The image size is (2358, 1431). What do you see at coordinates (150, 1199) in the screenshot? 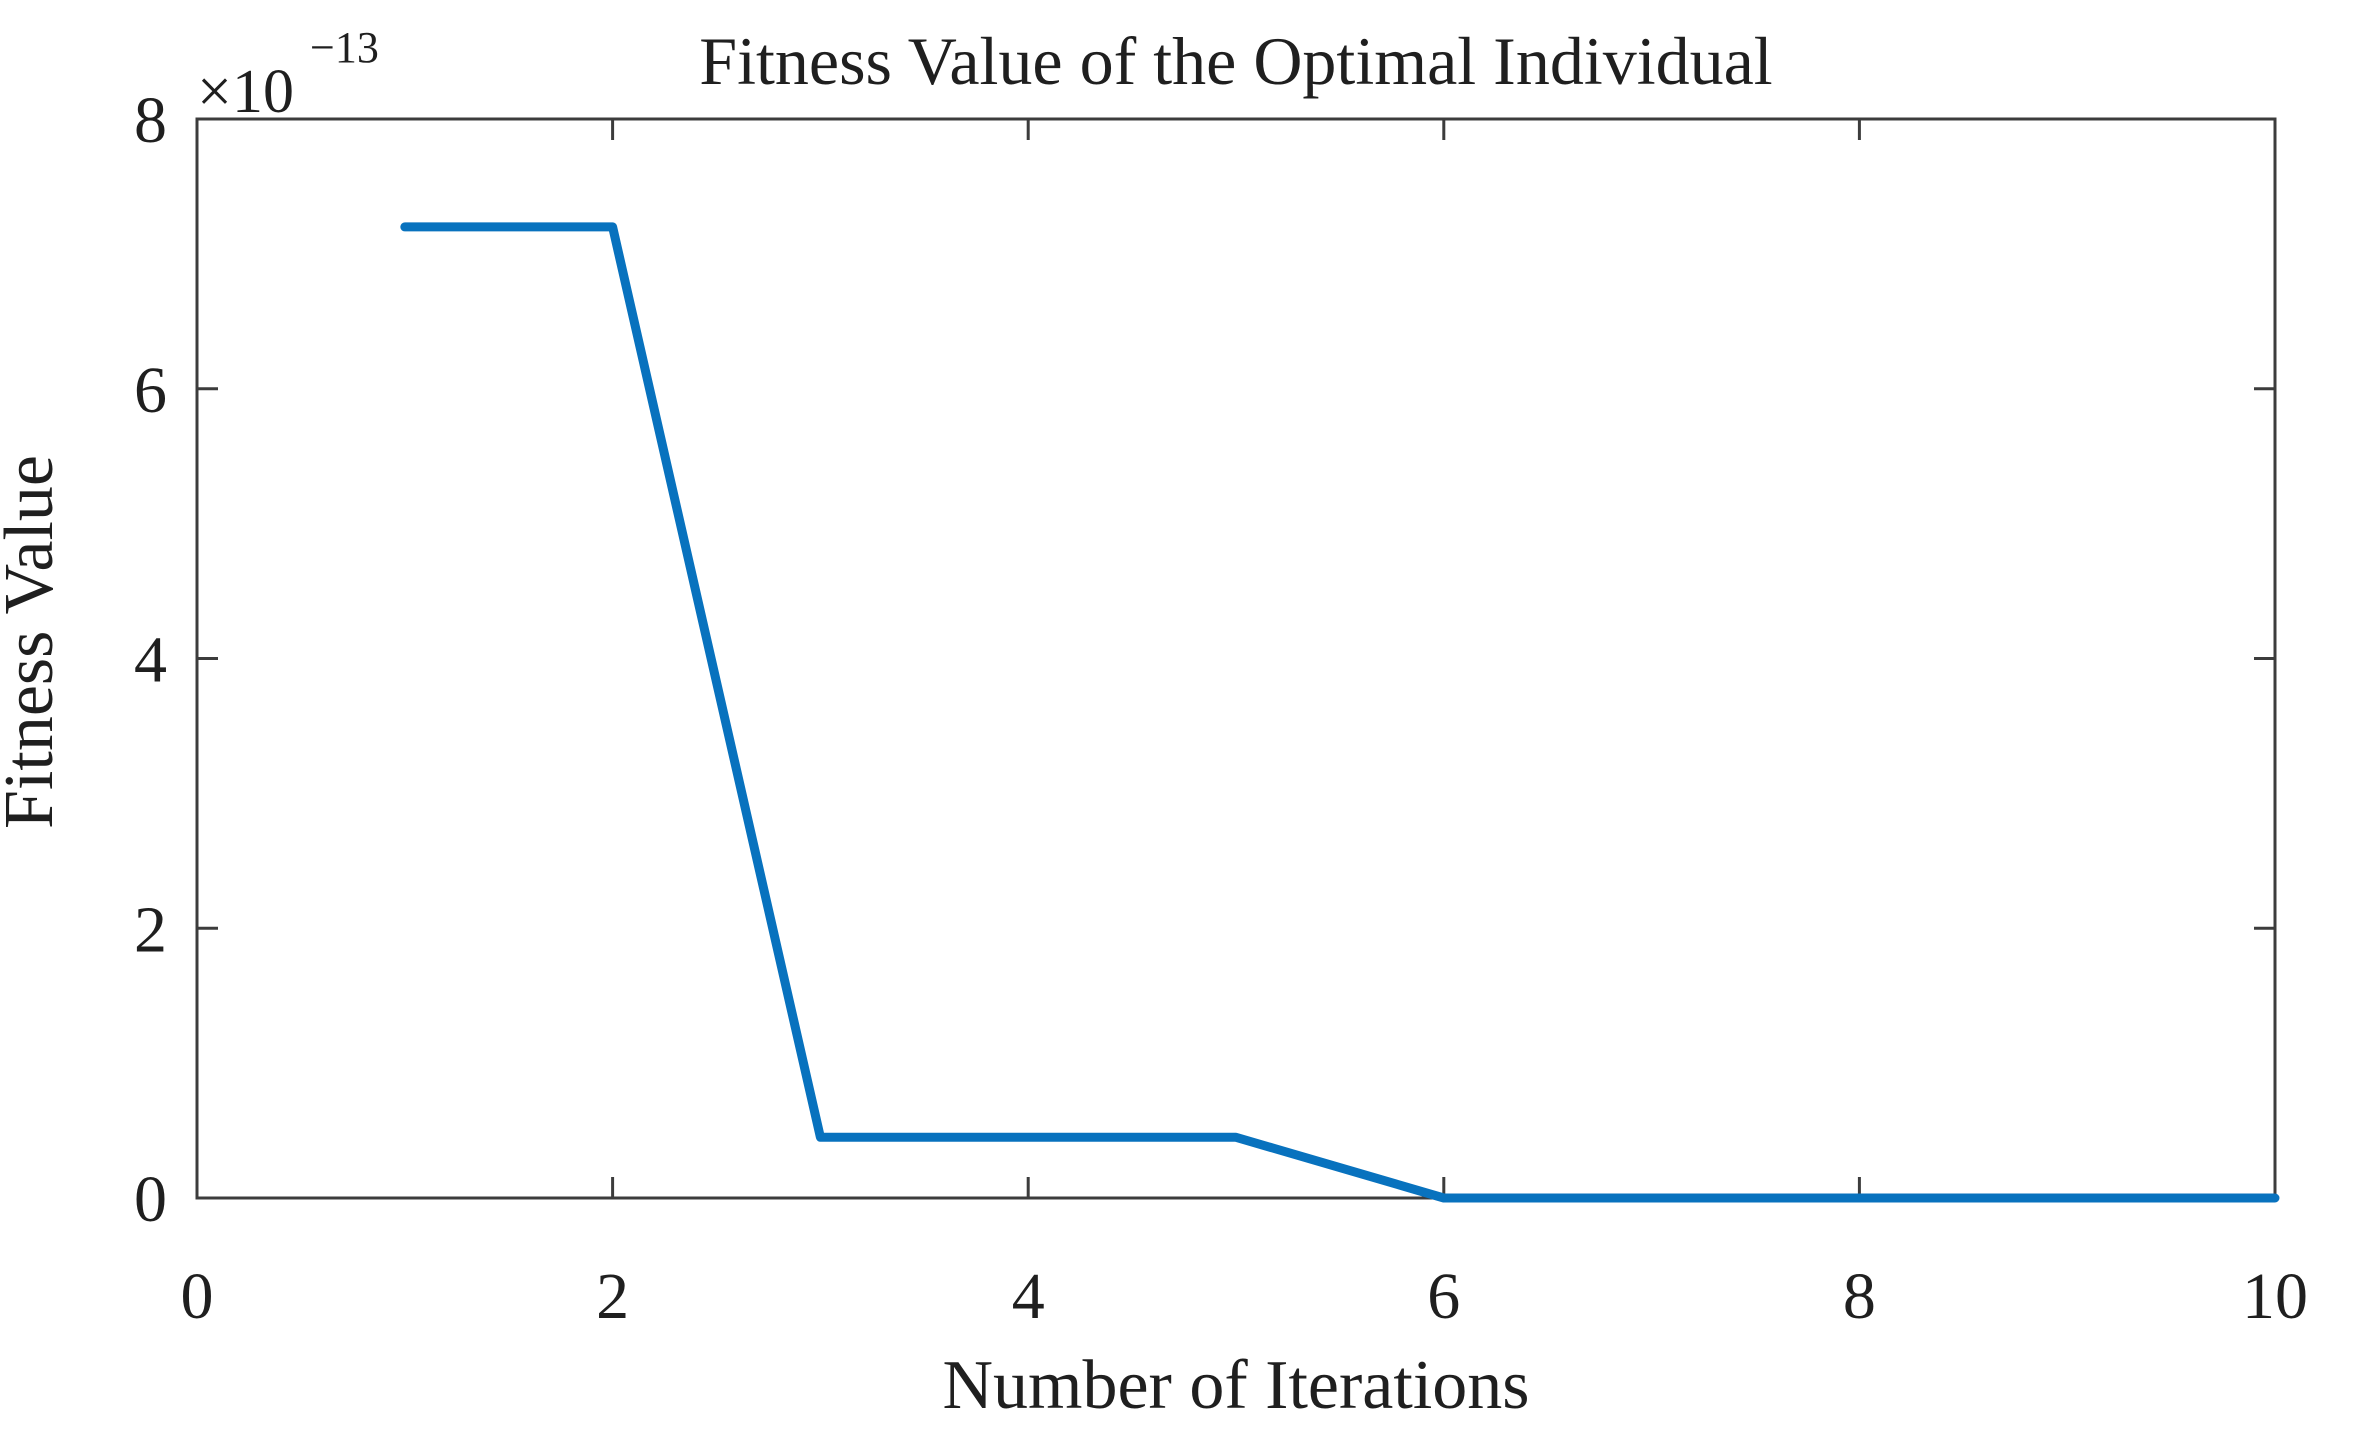
I see `y-tick-label: 0` at bounding box center [150, 1199].